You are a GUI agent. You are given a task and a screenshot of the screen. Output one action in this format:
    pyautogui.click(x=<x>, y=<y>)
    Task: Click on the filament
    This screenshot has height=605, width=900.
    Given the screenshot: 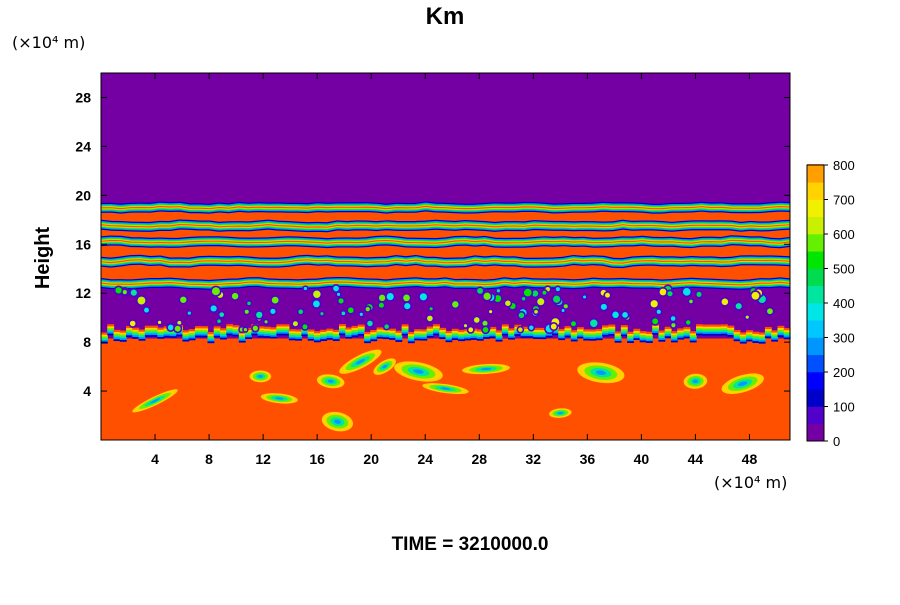 What is the action you would take?
    pyautogui.click(x=445, y=226)
    